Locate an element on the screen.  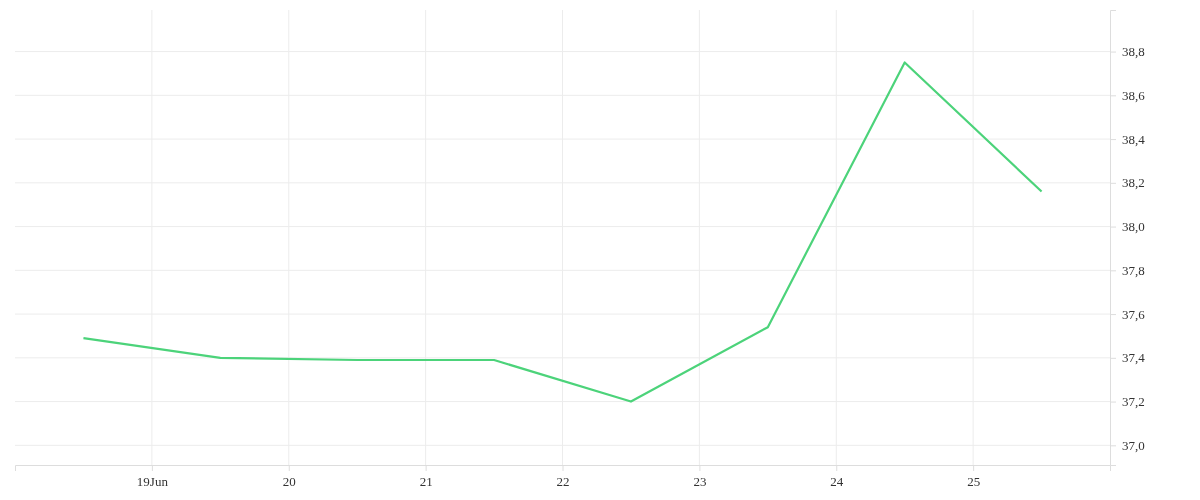
x-tick-label: 23 is located at coordinates (700, 482).